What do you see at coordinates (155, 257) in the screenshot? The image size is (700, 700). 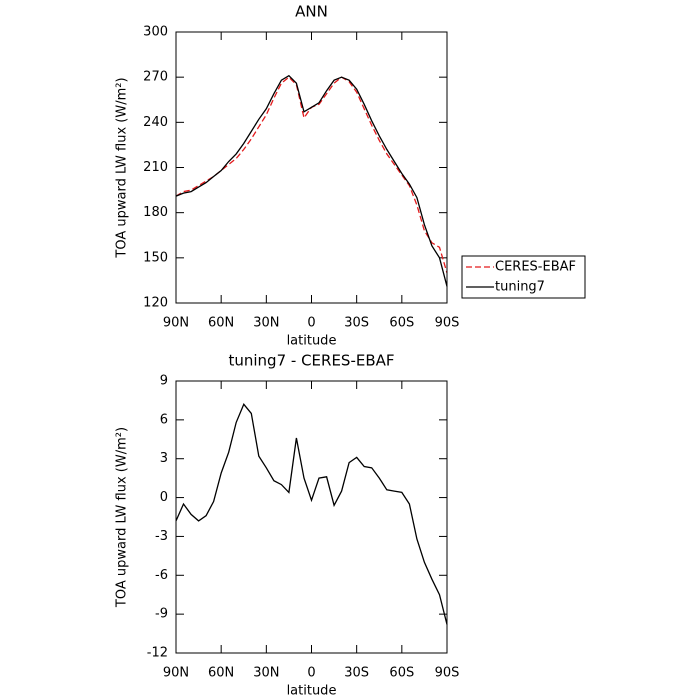 I see `y-tick-label: 150` at bounding box center [155, 257].